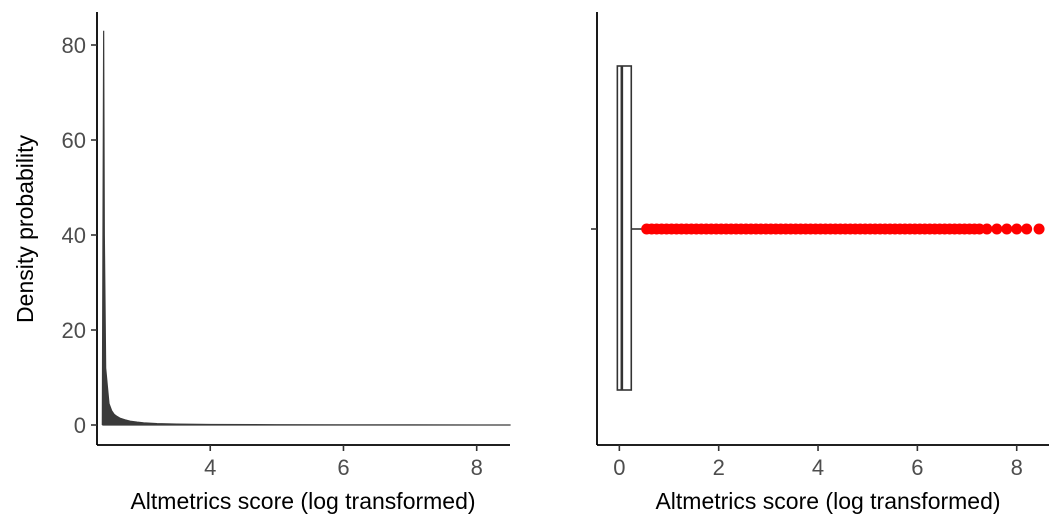  I want to click on outlier-points, so click(843, 229).